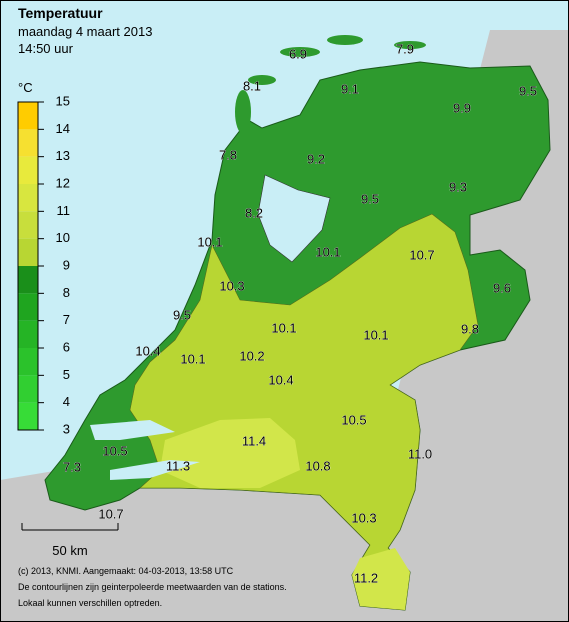  What do you see at coordinates (66, 319) in the screenshot?
I see `legend-tick-label: 7` at bounding box center [66, 319].